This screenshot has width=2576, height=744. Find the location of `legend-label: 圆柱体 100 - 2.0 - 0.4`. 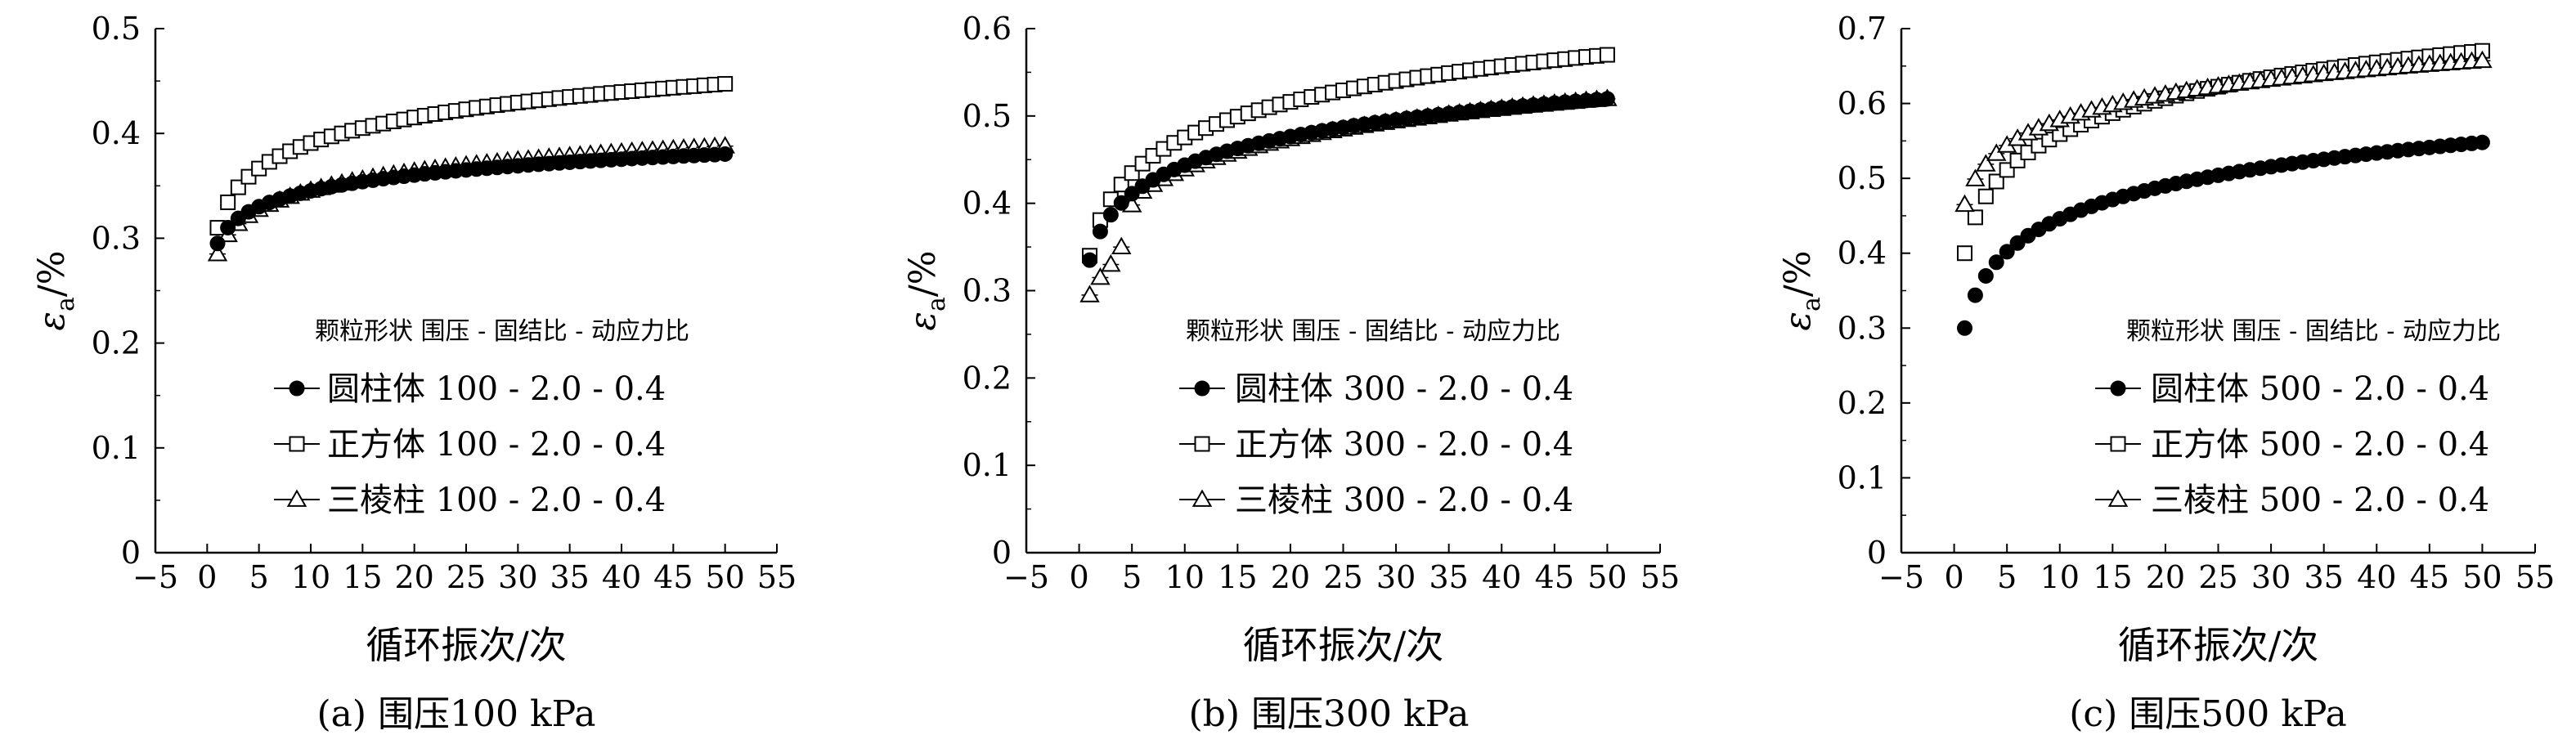

legend-label: 圆柱体 100 - 2.0 - 0.4 is located at coordinates (496, 389).